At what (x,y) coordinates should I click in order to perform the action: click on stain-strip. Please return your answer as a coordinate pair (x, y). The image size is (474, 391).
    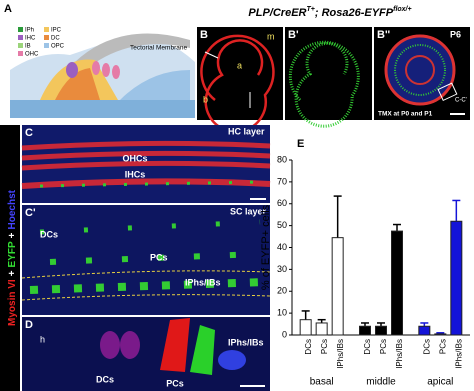
    Looking at the image, I should click on (10, 258).